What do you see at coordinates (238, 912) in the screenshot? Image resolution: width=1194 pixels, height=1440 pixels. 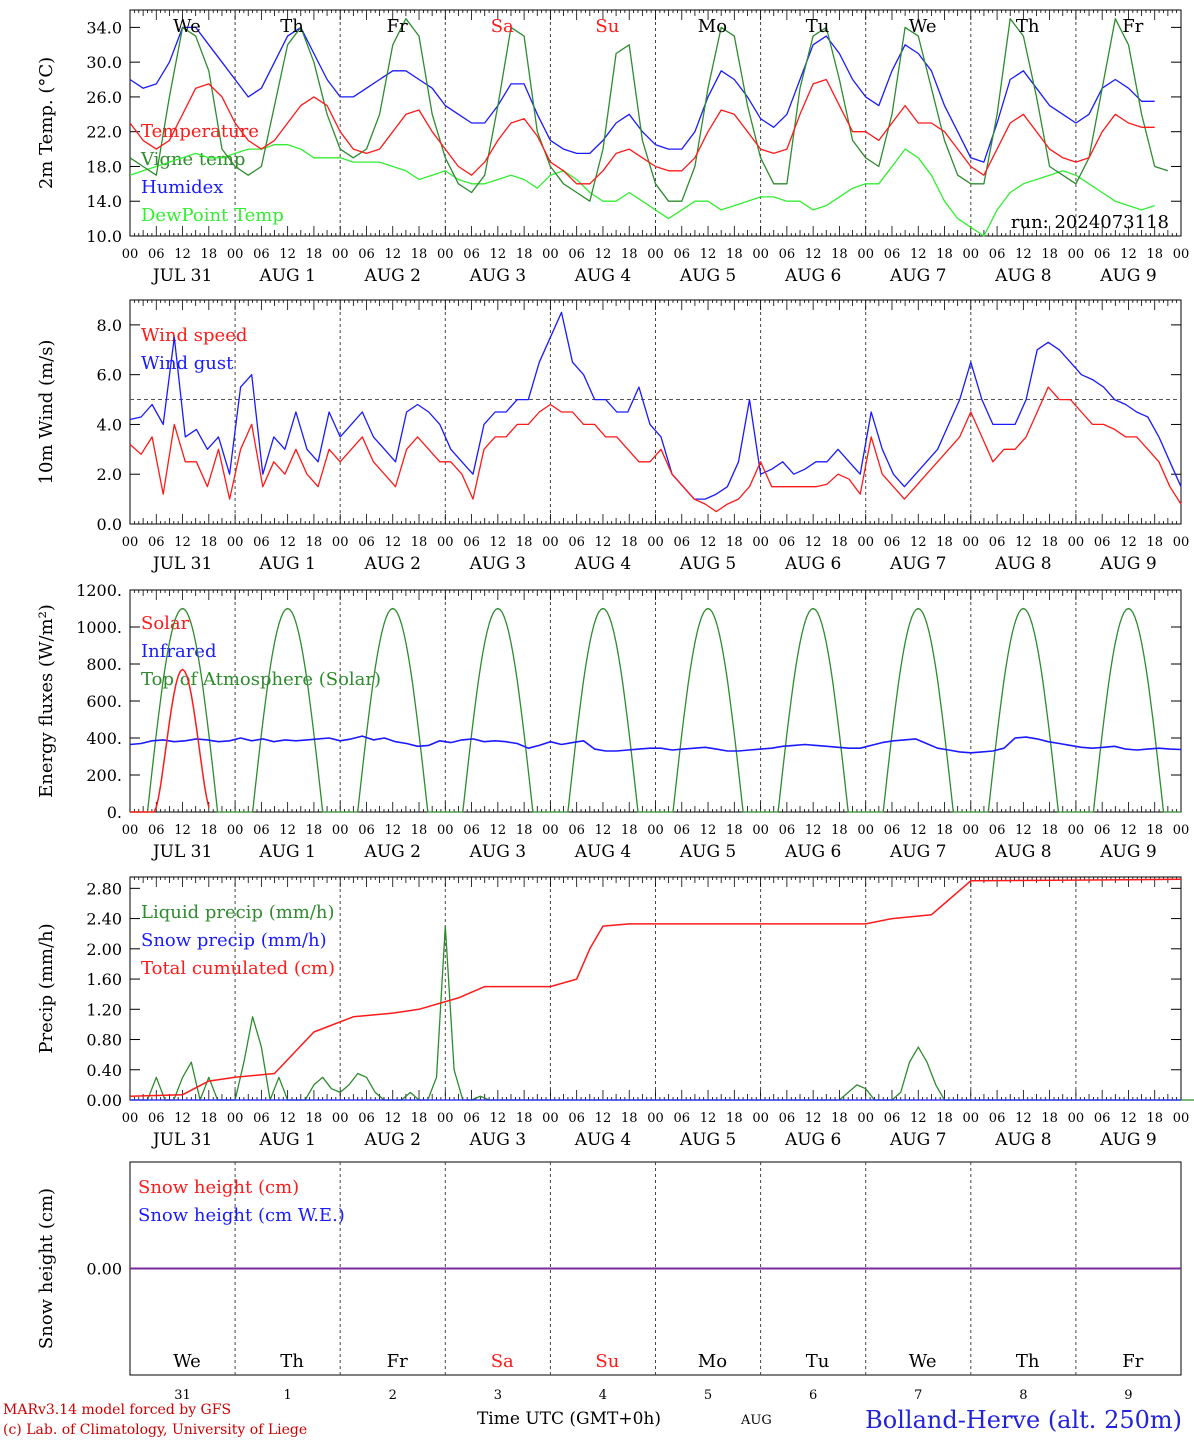 I see `precip-legend-0: Liquid precip (mm/h)` at bounding box center [238, 912].